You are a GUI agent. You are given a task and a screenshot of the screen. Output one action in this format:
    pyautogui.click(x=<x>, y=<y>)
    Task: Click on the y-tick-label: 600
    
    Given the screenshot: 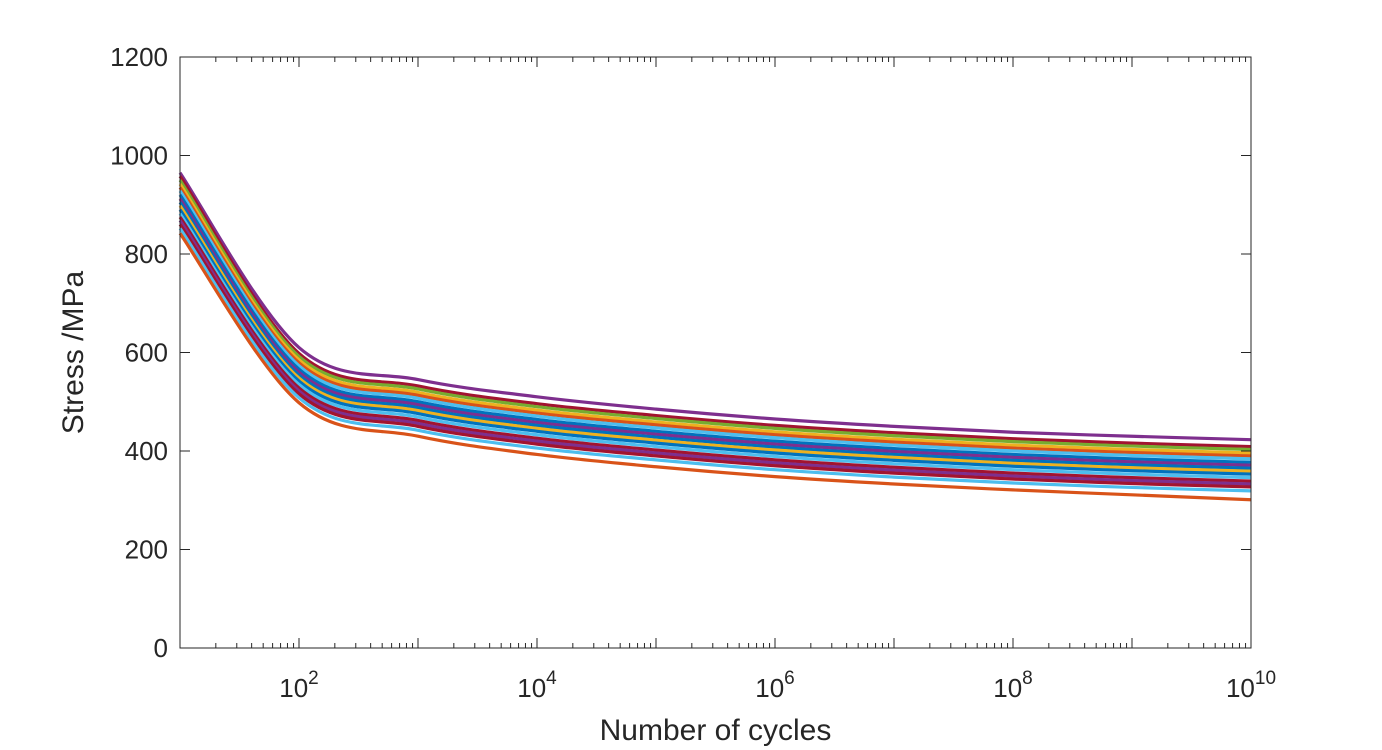 What is the action you would take?
    pyautogui.click(x=146, y=353)
    